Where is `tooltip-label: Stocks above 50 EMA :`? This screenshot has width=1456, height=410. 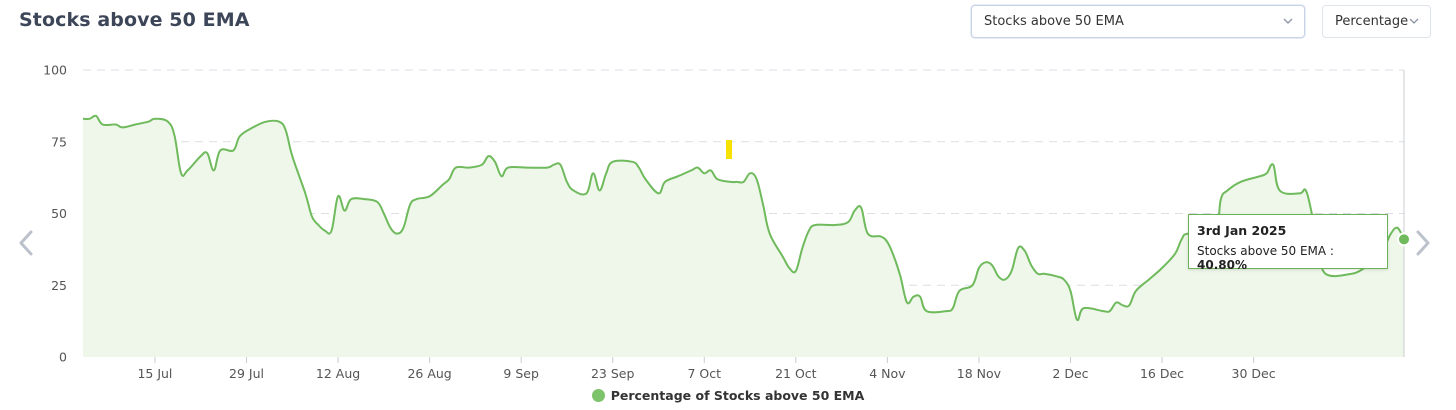 tooltip-label: Stocks above 50 EMA : is located at coordinates (1265, 251).